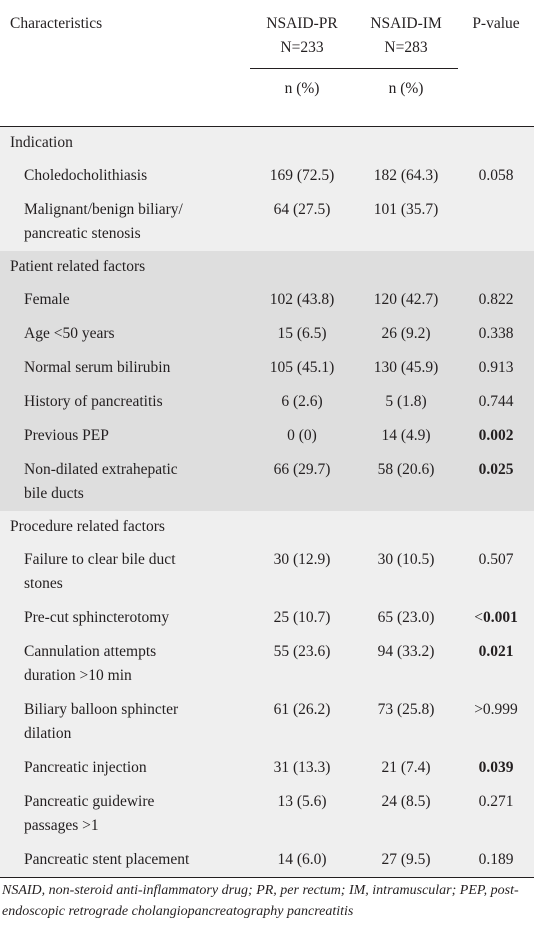  I want to click on pvalue-prefix: <, so click(478, 617).